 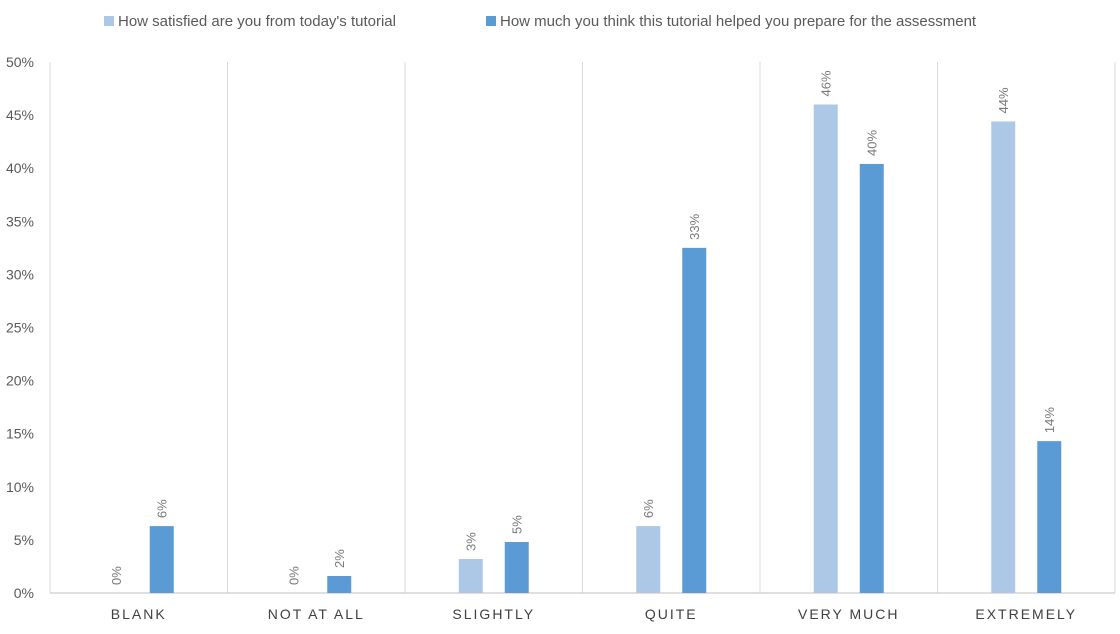 What do you see at coordinates (1049, 420) in the screenshot?
I see `data-label: 14%` at bounding box center [1049, 420].